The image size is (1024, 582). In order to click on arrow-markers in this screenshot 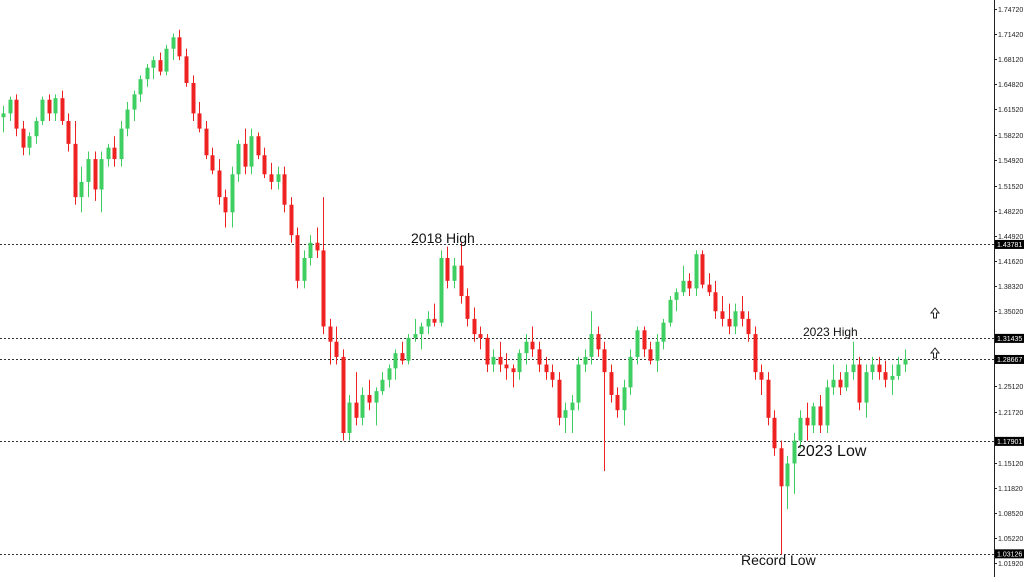, I will do `click(935, 333)`.